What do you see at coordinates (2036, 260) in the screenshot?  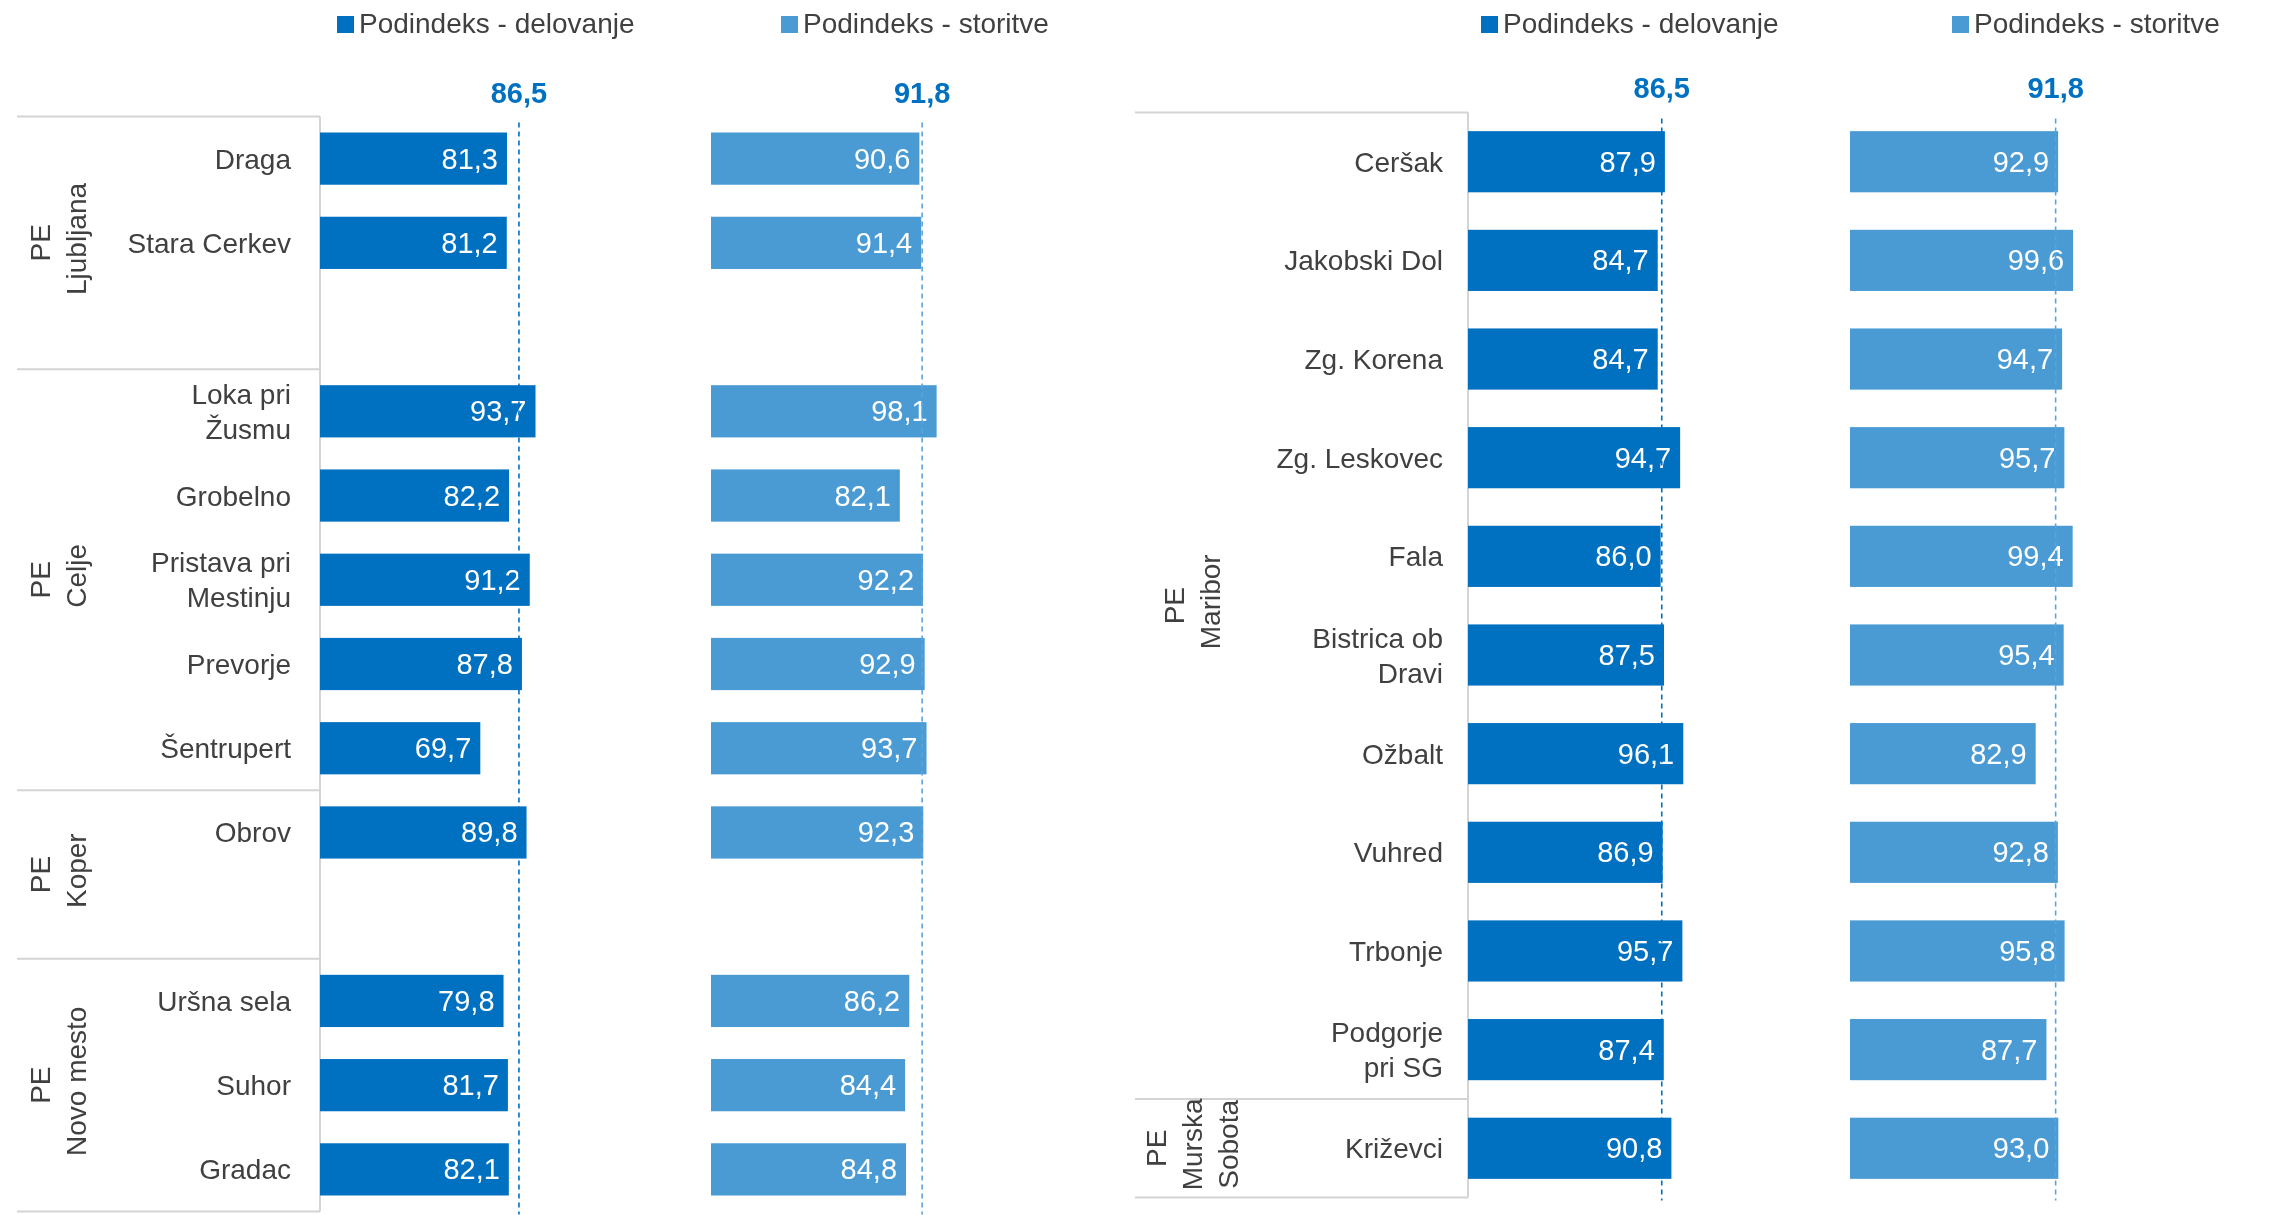 I see `data-label: 99,6` at bounding box center [2036, 260].